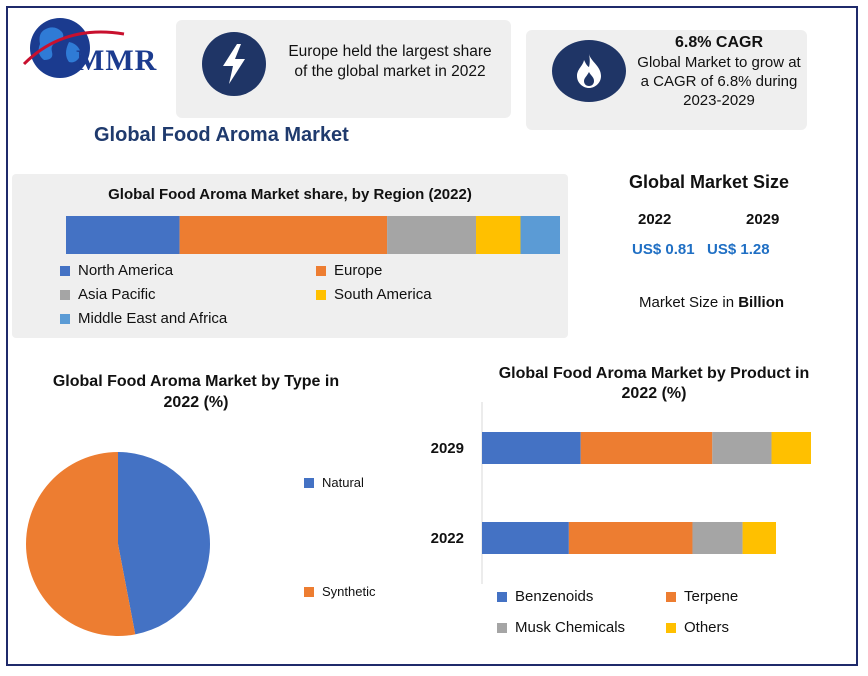 Image resolution: width=868 pixels, height=676 pixels. I want to click on product-bar-others-2029, so click(791, 448).